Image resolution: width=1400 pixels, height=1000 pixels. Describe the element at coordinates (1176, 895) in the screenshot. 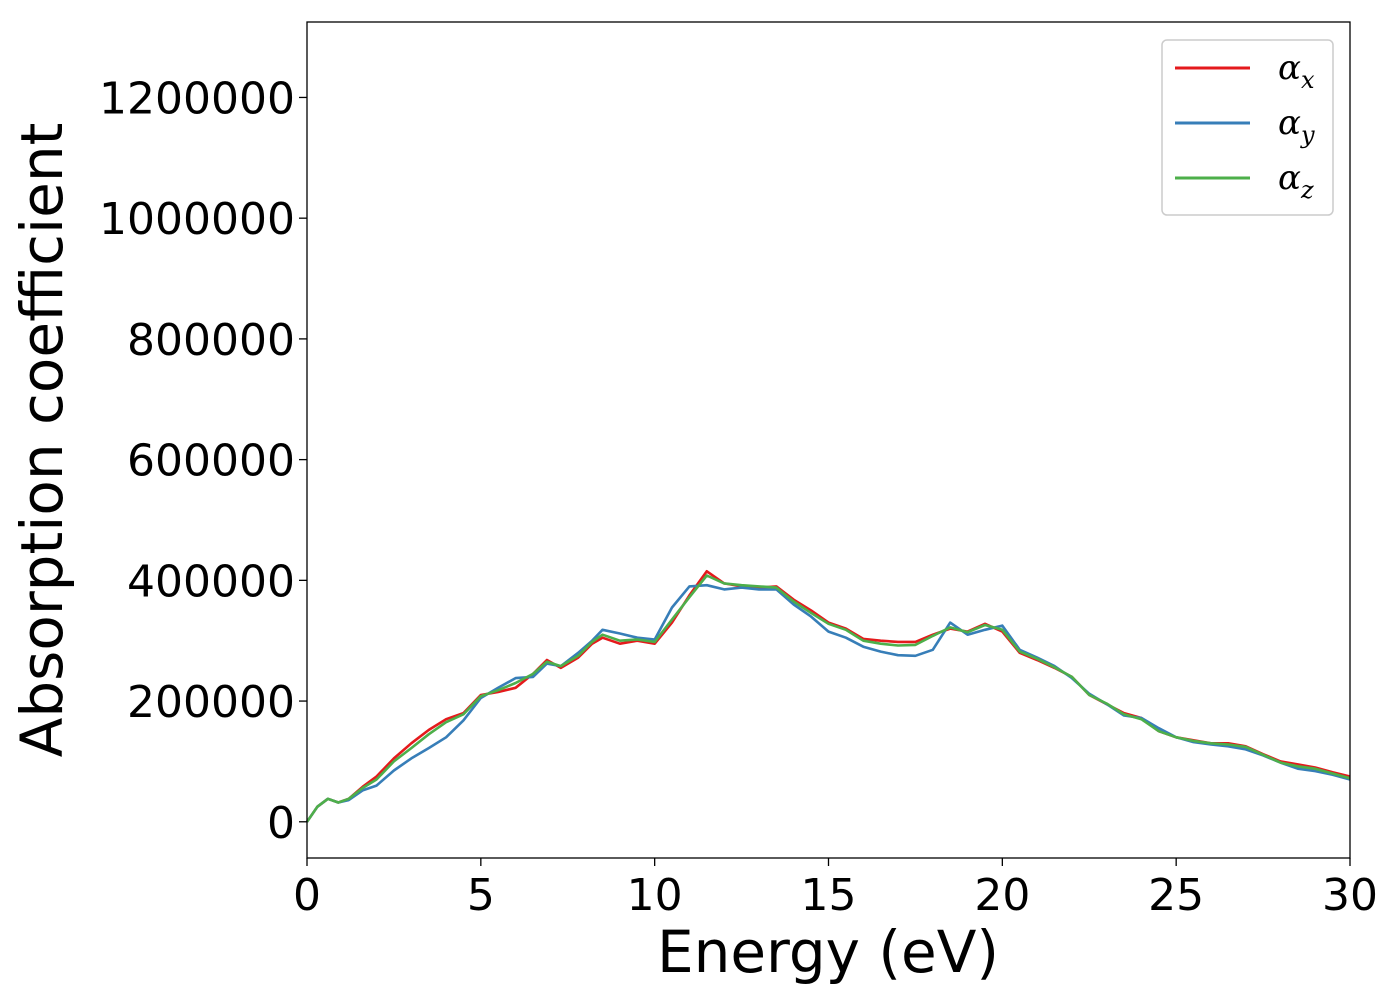

I see `x-tick-label: 25` at that location.